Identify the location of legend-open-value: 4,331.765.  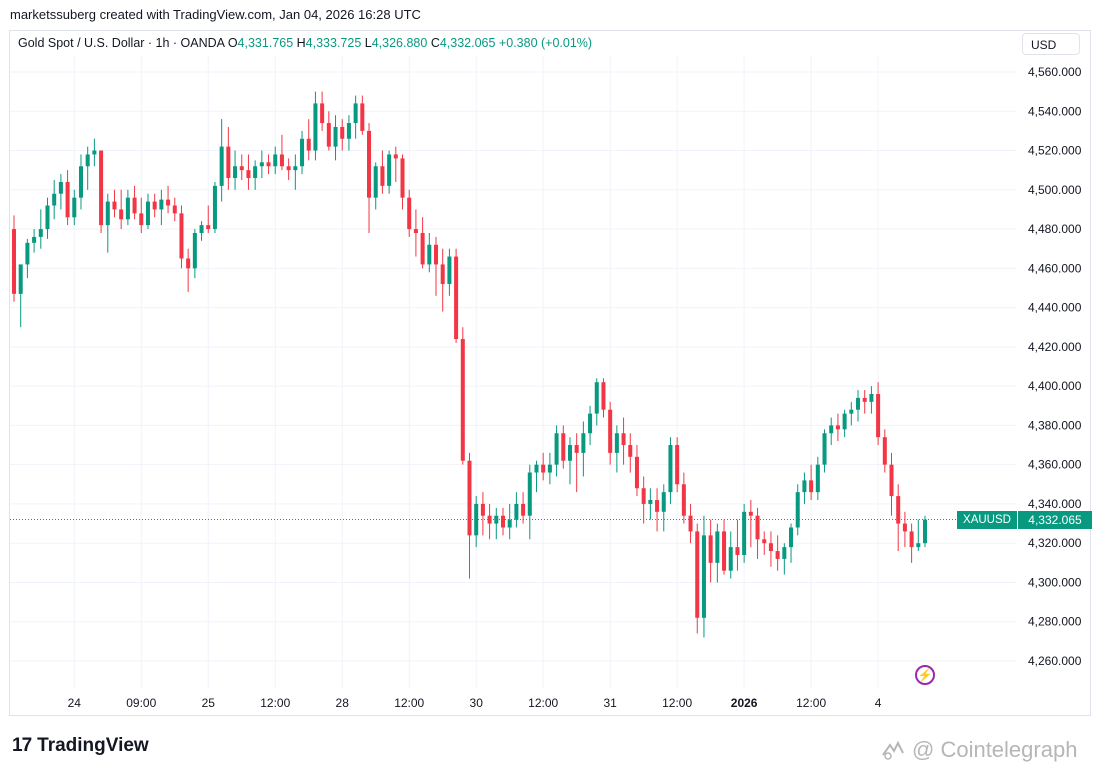
(265, 43).